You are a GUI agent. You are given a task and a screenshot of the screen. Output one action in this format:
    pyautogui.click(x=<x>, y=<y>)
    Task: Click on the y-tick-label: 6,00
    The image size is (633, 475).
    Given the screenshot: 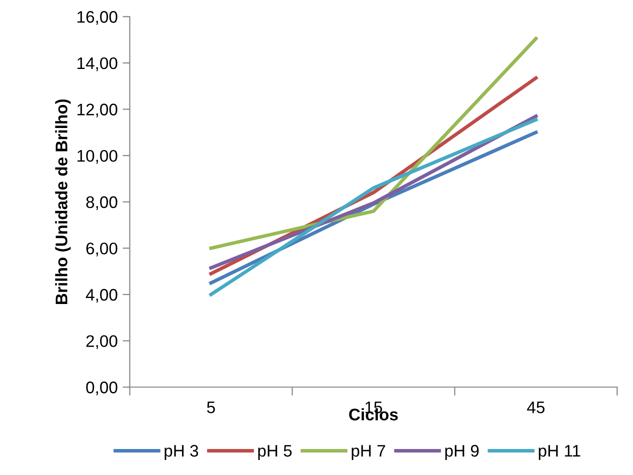 What is the action you would take?
    pyautogui.click(x=102, y=249)
    